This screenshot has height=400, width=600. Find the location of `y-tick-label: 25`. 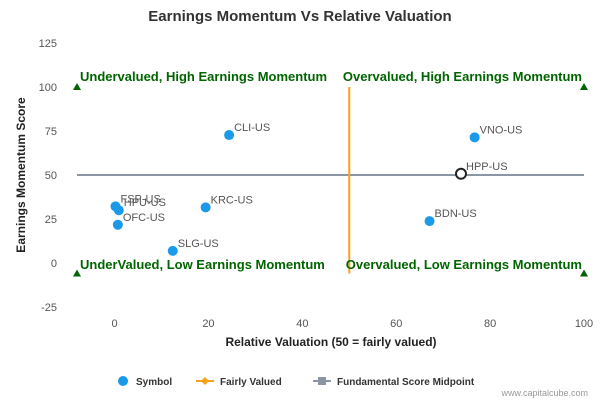

y-tick-label: 25 is located at coordinates (51, 220).